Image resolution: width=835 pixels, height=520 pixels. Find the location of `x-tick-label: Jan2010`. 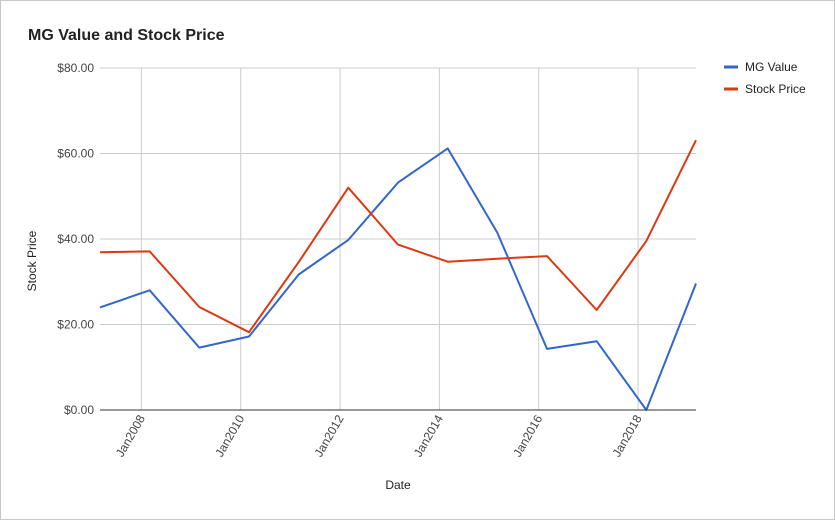

x-tick-label: Jan2010 is located at coordinates (229, 435).